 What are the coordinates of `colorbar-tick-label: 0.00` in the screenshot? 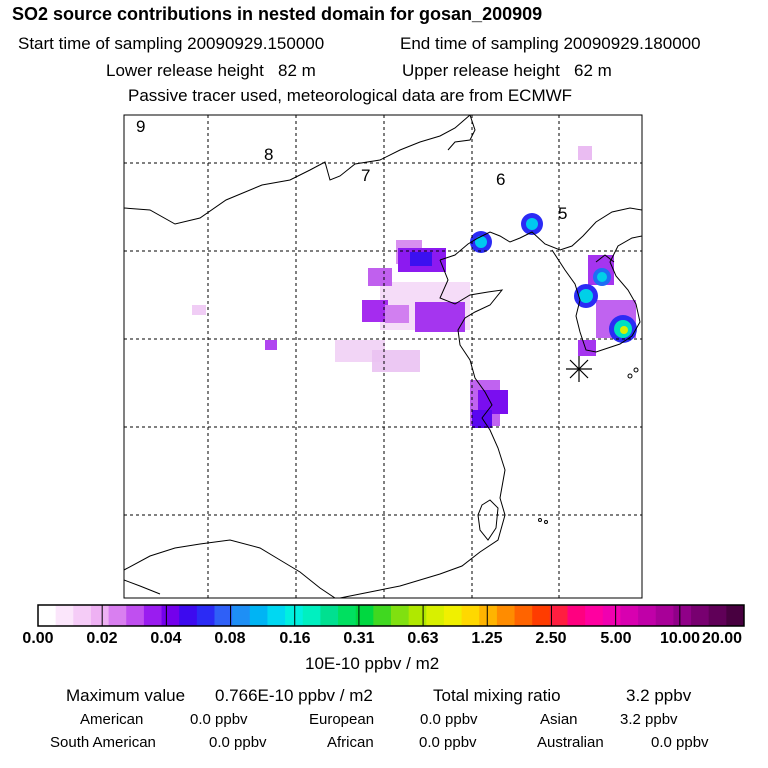 It's located at (38, 638).